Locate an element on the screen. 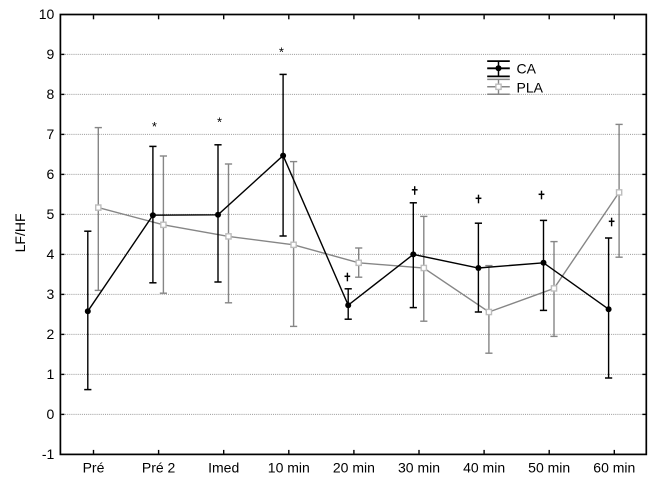  svg-text: Imed is located at coordinates (223, 468).